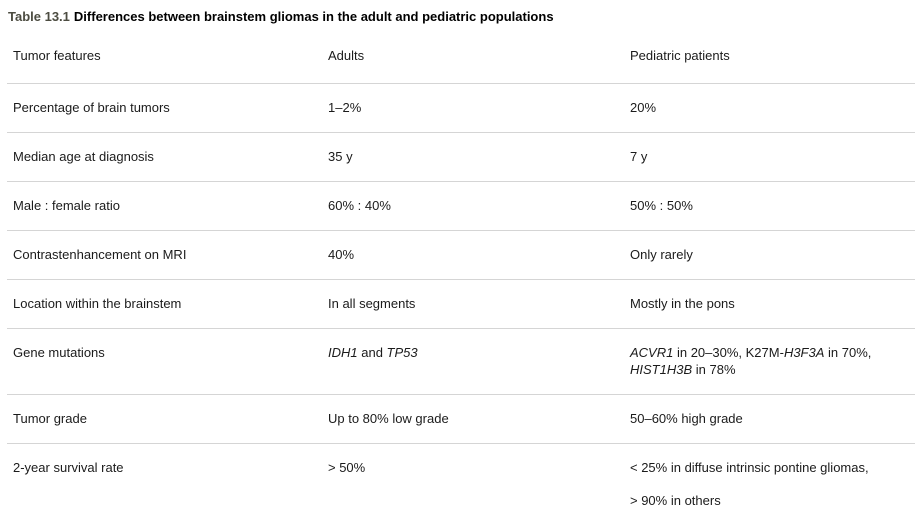 The image size is (915, 517). I want to click on pediatric-cell: 20%, so click(772, 107).